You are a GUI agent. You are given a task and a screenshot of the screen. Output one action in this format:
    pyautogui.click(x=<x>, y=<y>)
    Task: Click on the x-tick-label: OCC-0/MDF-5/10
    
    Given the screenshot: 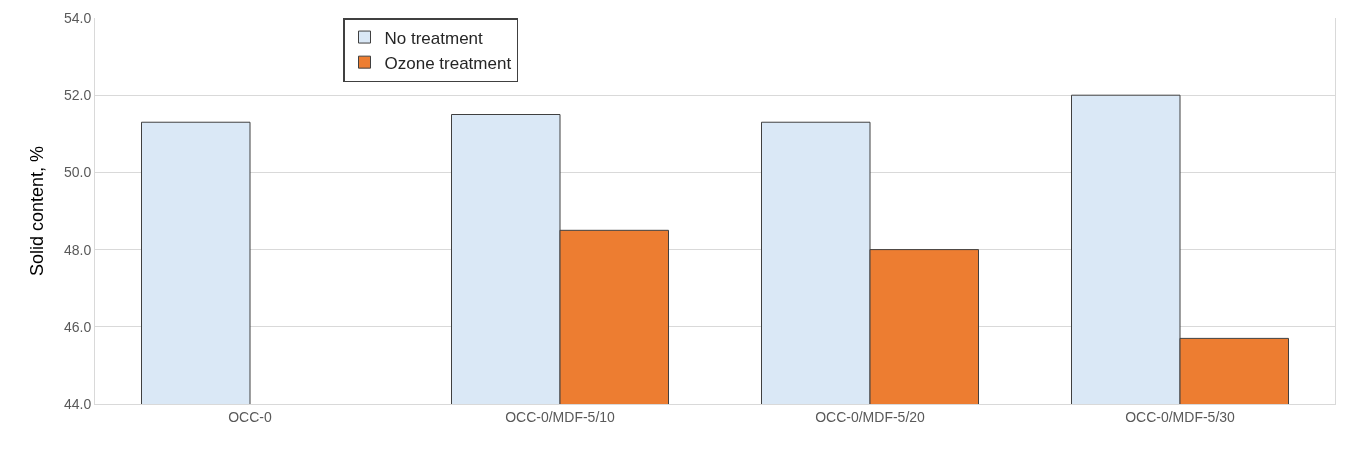 What is the action you would take?
    pyautogui.click(x=560, y=416)
    